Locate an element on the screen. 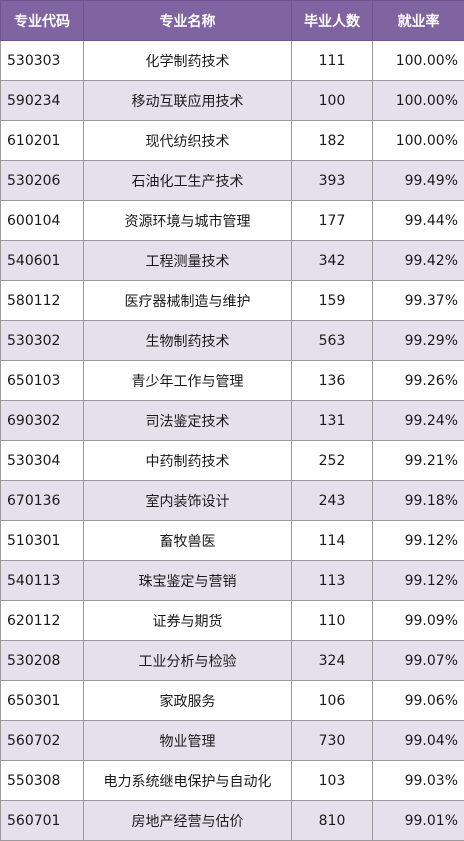  cell-graduates: 159 is located at coordinates (332, 300).